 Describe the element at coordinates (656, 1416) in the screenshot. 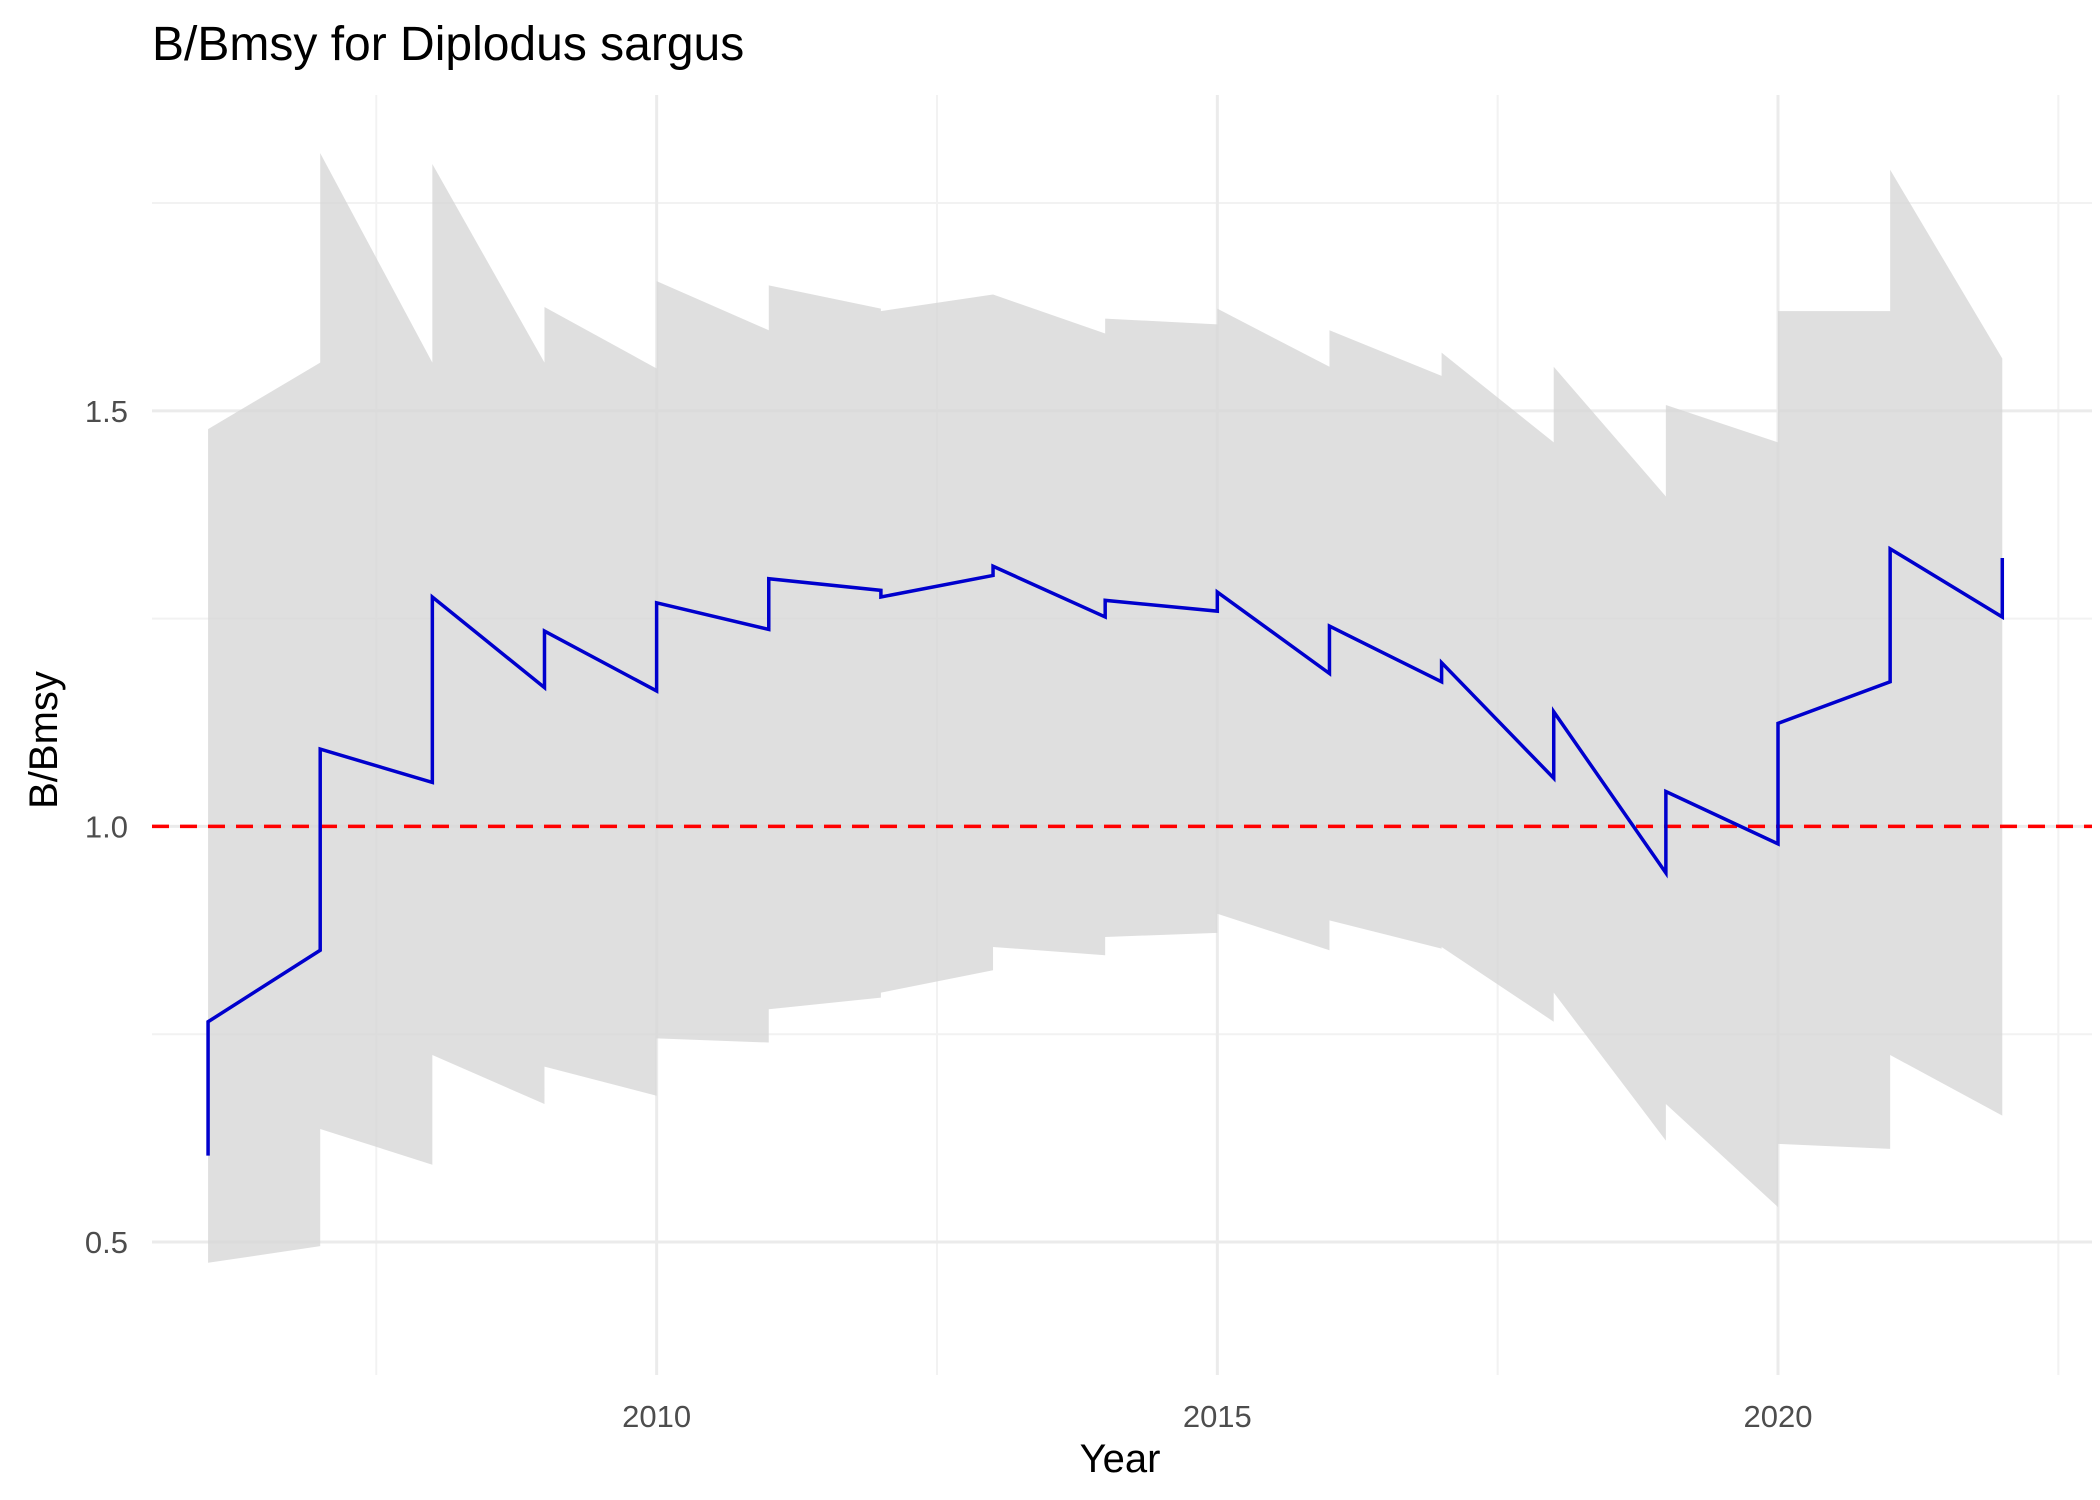

I see `x-tick-label: 2010` at that location.